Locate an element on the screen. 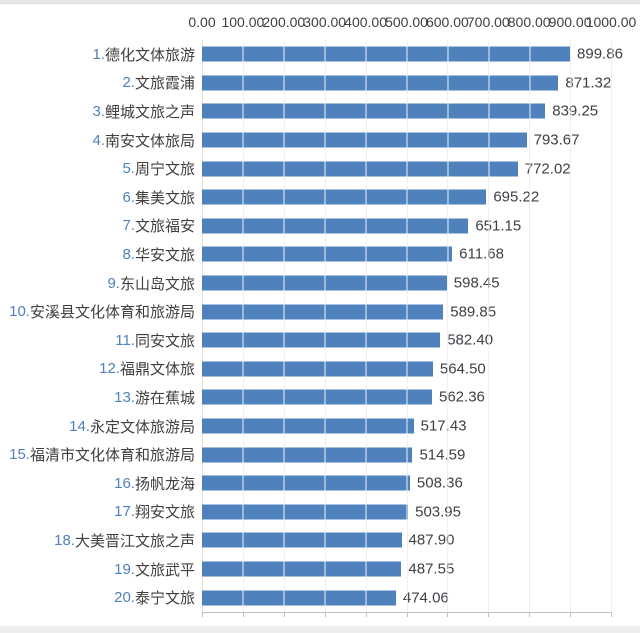 The width and height of the screenshot is (640, 633). category-name: 永定文体旅游局 is located at coordinates (142, 427).